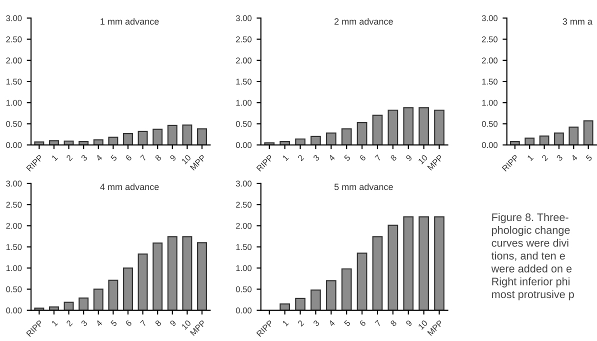  What do you see at coordinates (528, 256) in the screenshot?
I see `text: tions, and ten e` at bounding box center [528, 256].